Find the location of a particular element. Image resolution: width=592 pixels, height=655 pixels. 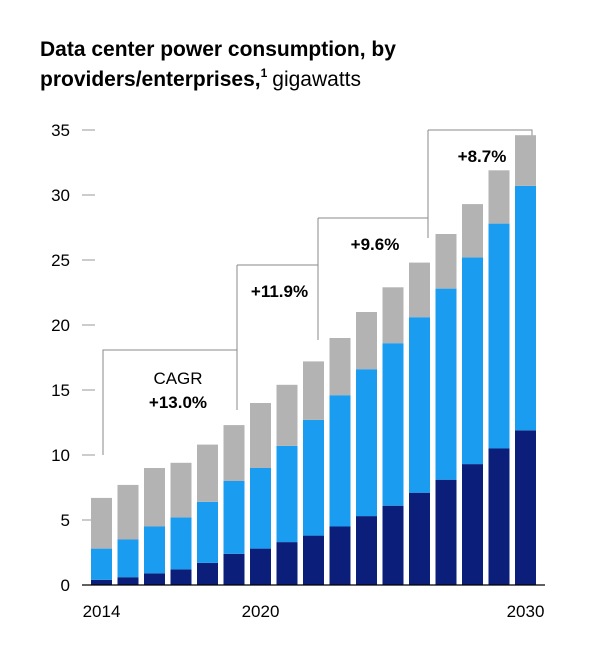

bar-segment-0-2019 is located at coordinates (234, 569).